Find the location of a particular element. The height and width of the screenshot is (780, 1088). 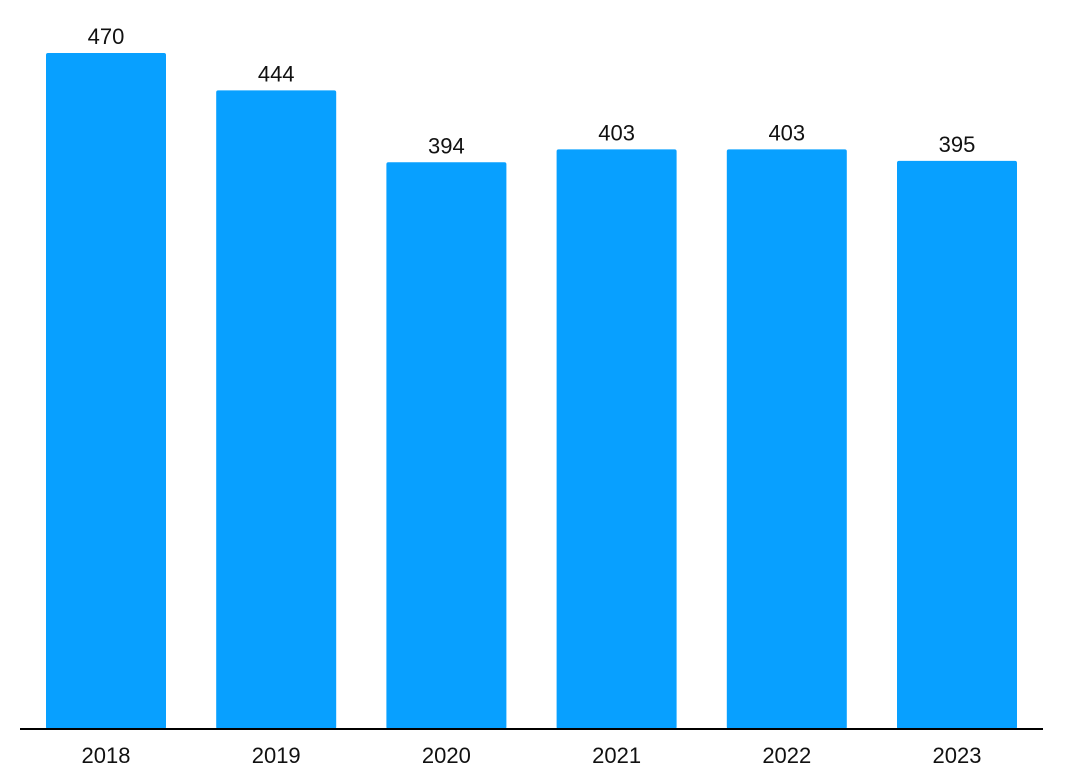

bar-2018 is located at coordinates (106, 391).